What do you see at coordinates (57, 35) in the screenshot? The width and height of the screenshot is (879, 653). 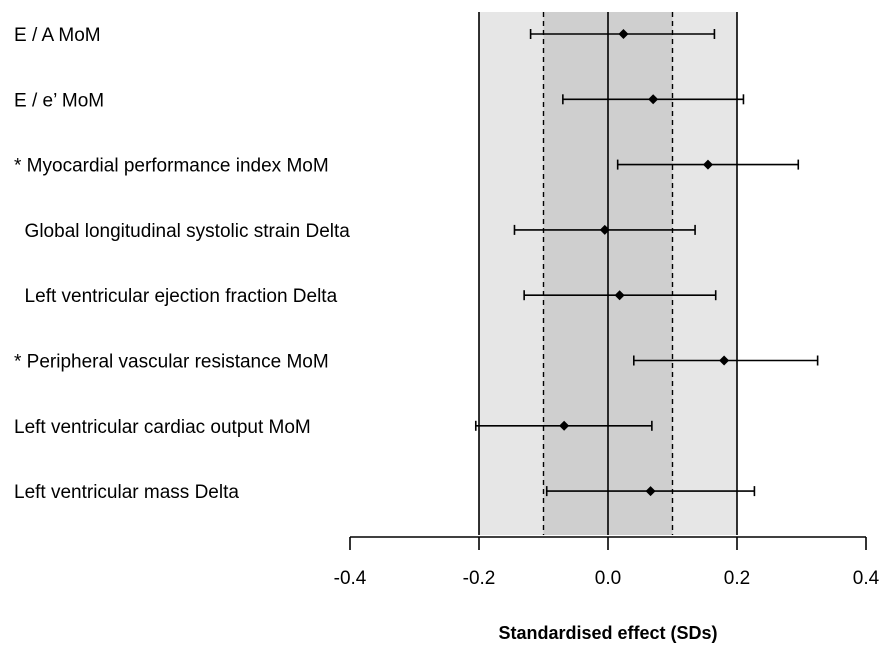 I see `row-label: E / A MoM` at bounding box center [57, 35].